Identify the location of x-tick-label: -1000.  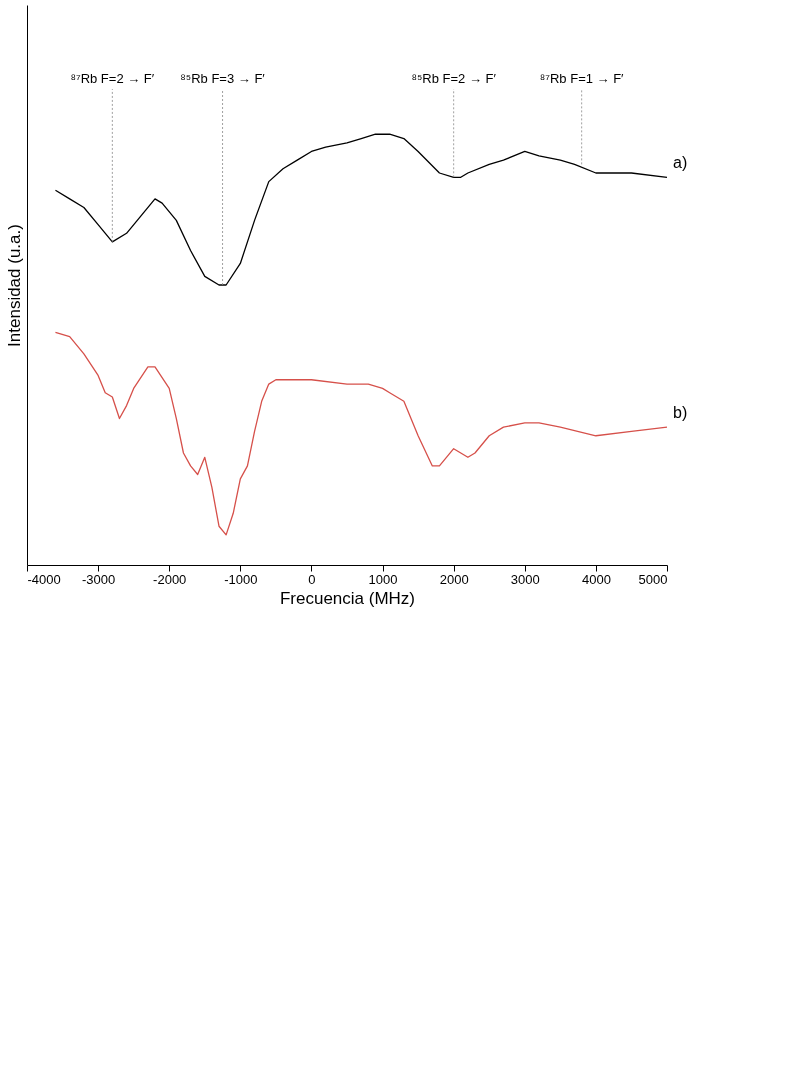
(241, 579).